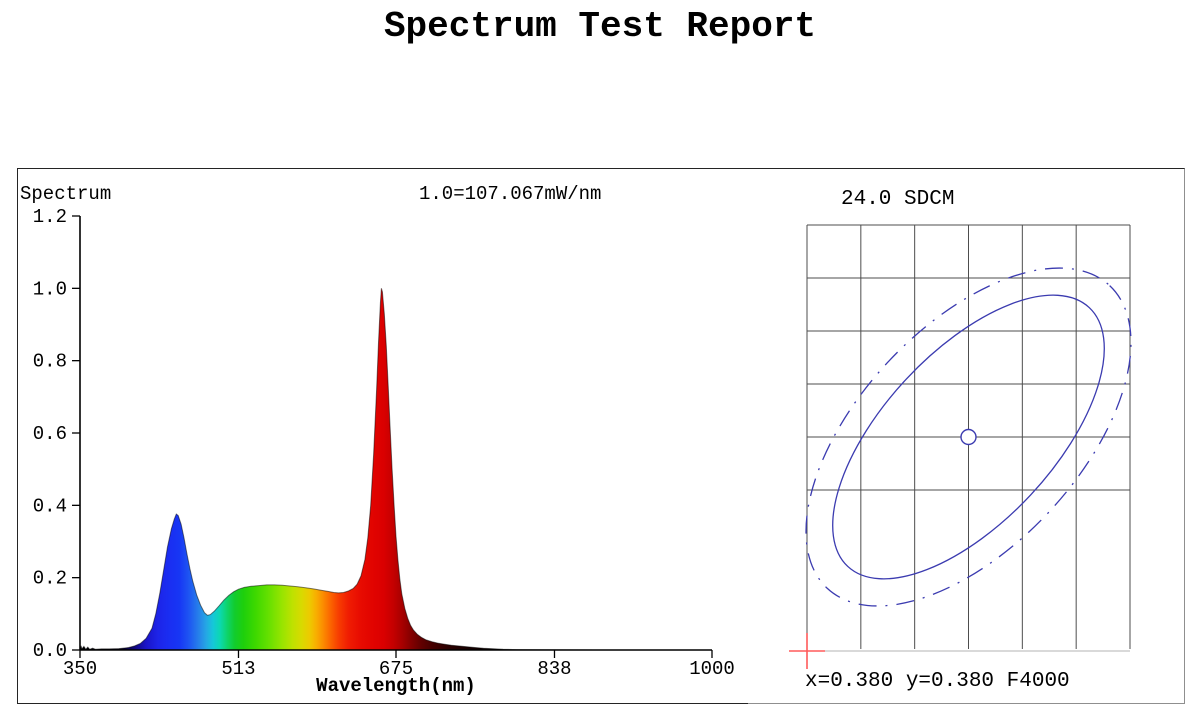  I want to click on x-tick-label: 350, so click(80, 669).